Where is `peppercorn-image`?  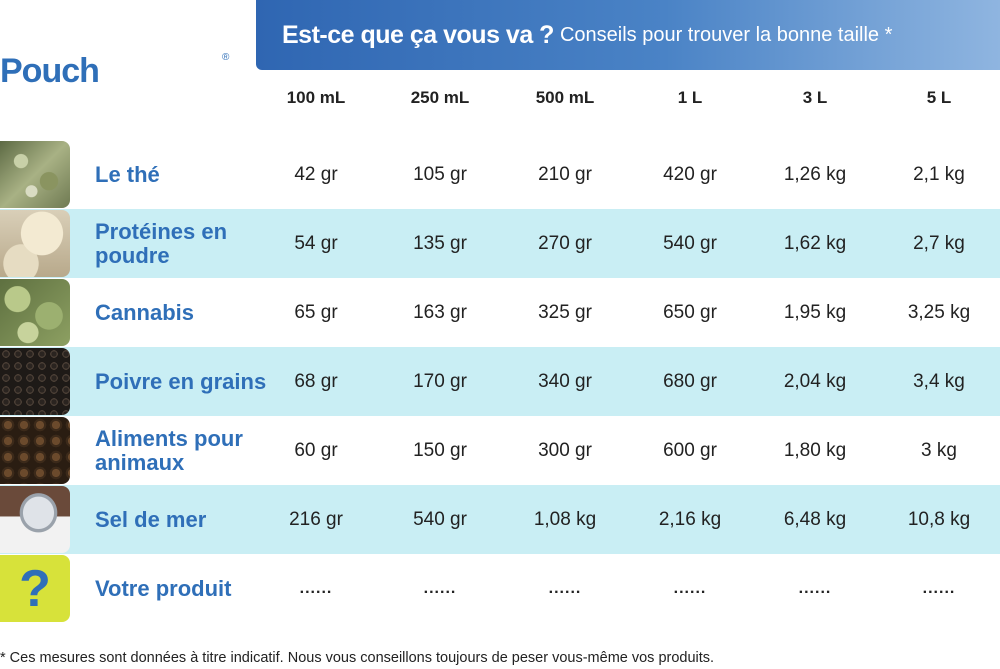 peppercorn-image is located at coordinates (35, 381).